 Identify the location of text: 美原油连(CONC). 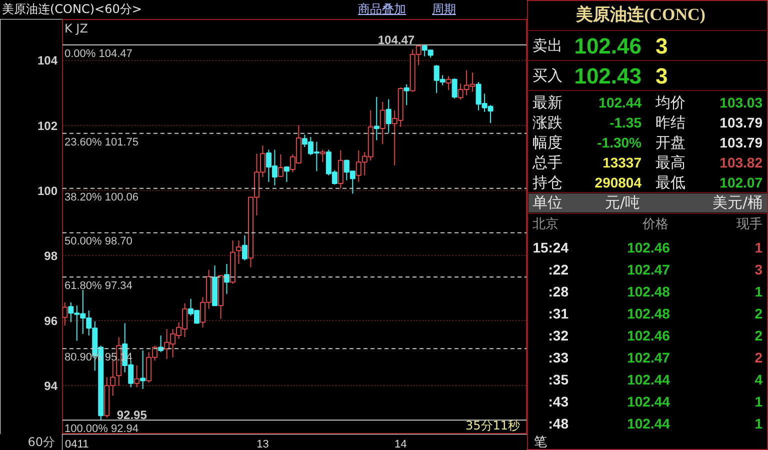
(640, 14).